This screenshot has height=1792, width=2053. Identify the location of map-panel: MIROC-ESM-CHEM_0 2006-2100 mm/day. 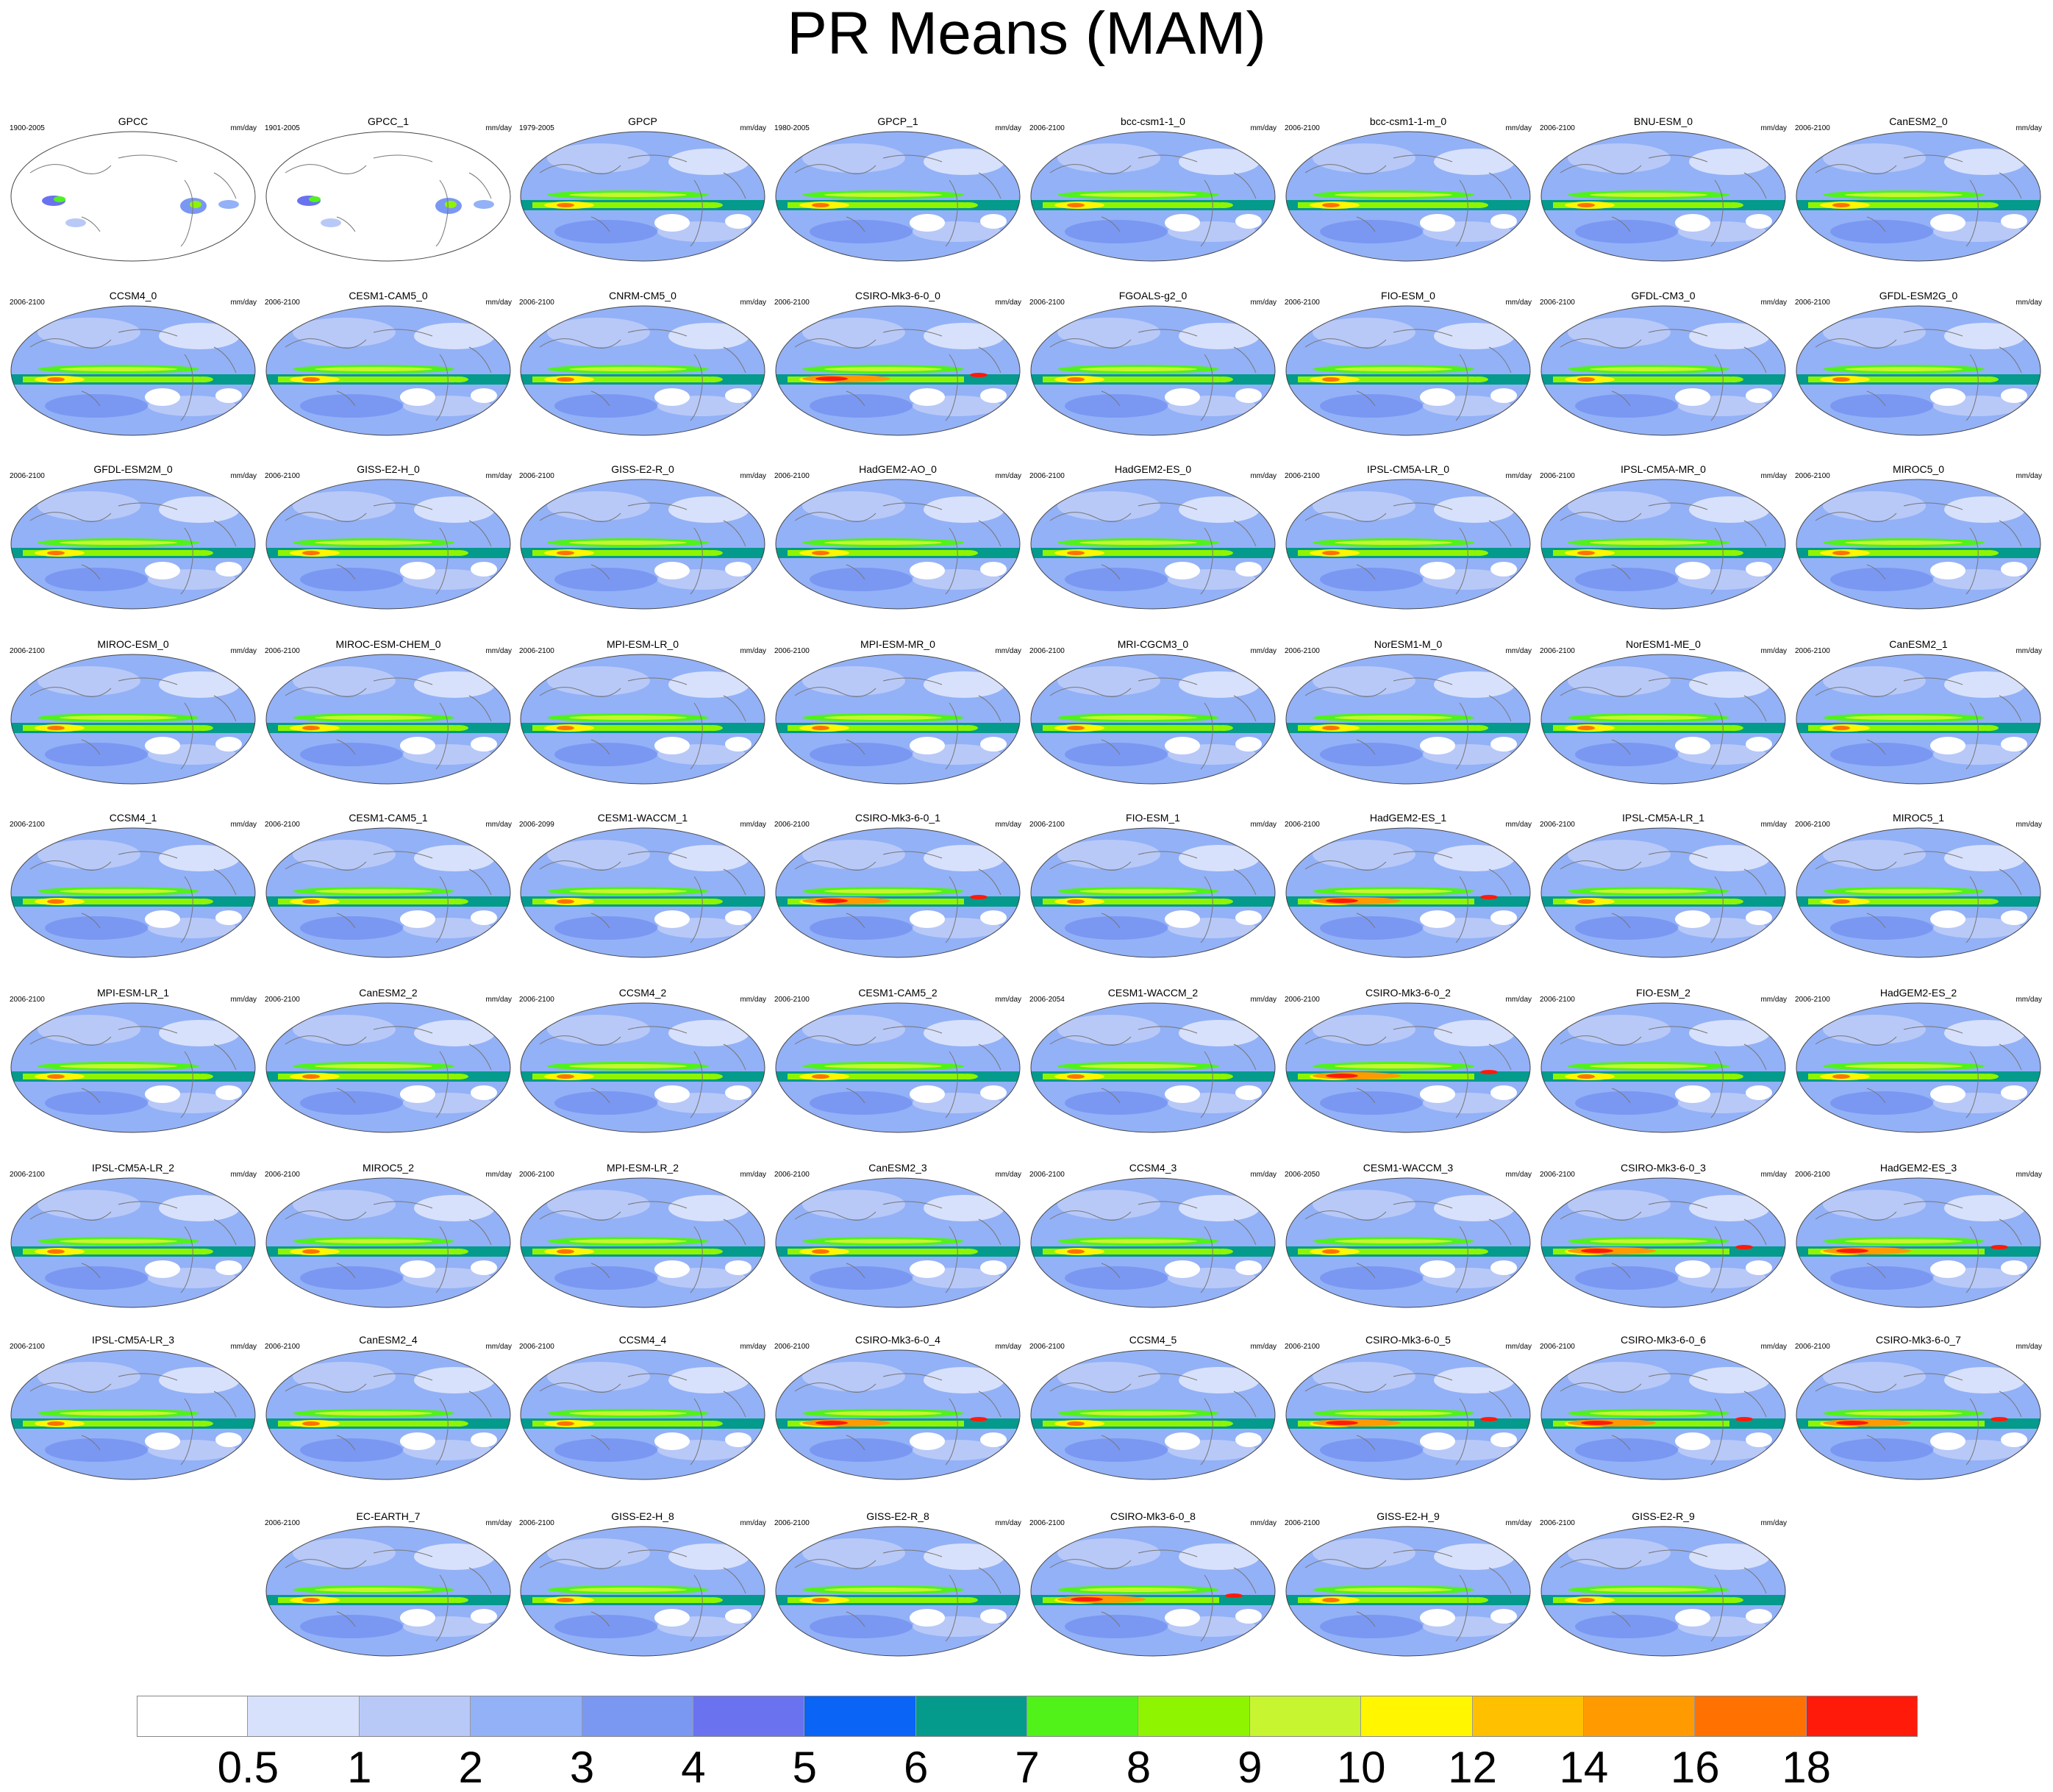
(388, 712).